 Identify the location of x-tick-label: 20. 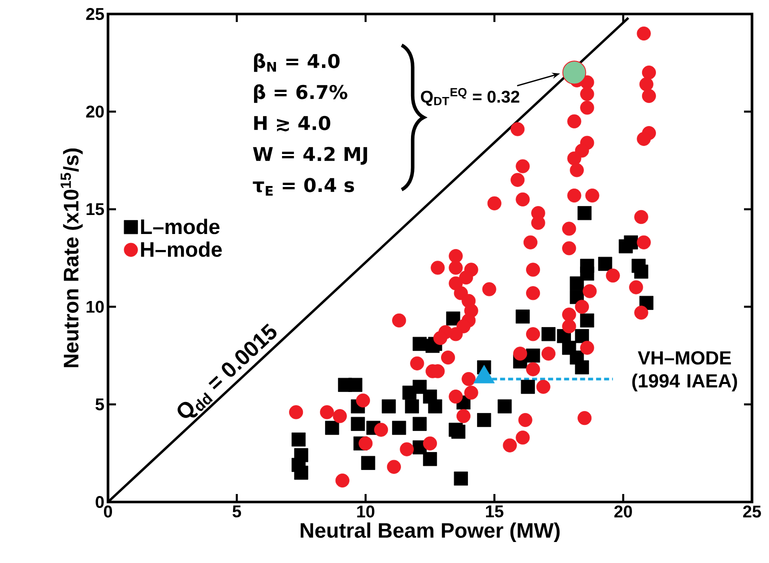
(623, 512).